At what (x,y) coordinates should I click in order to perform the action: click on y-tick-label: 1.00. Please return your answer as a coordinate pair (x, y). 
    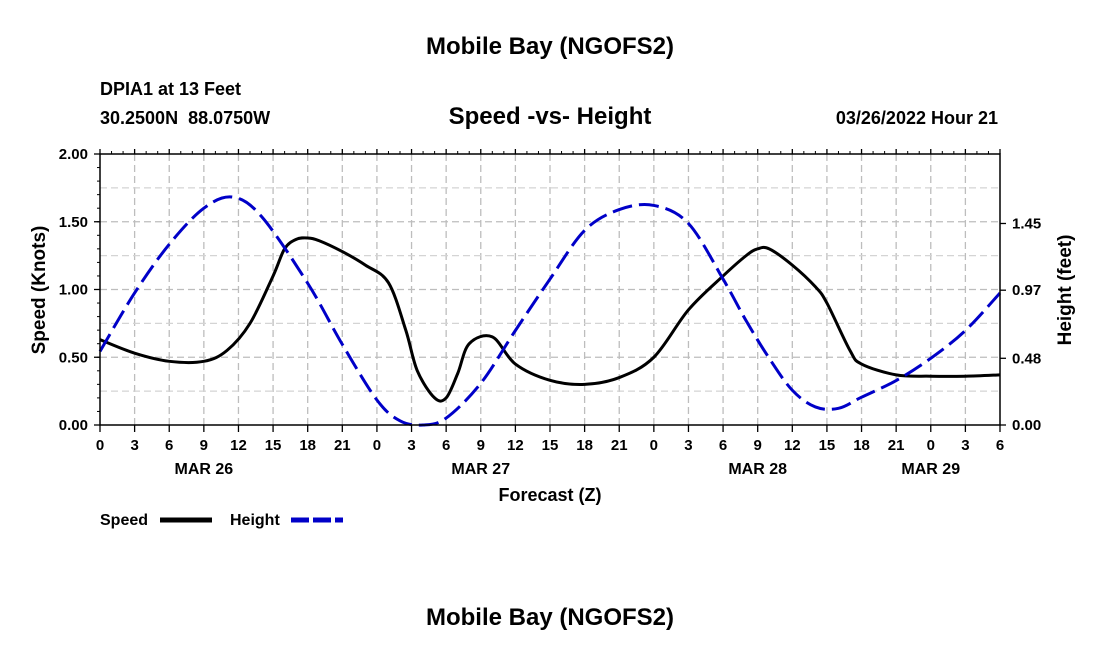
    Looking at the image, I should click on (73, 290).